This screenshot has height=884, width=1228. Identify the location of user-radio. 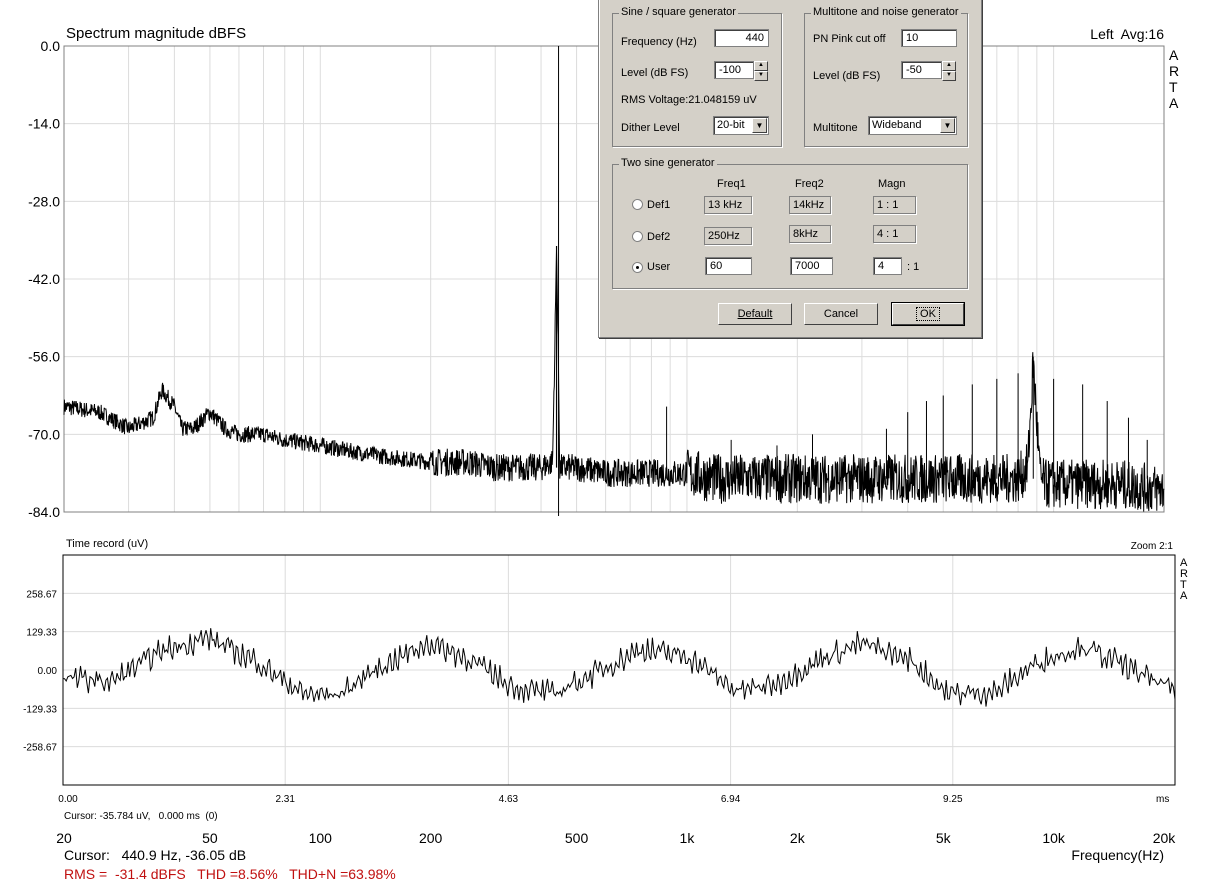
(637, 267).